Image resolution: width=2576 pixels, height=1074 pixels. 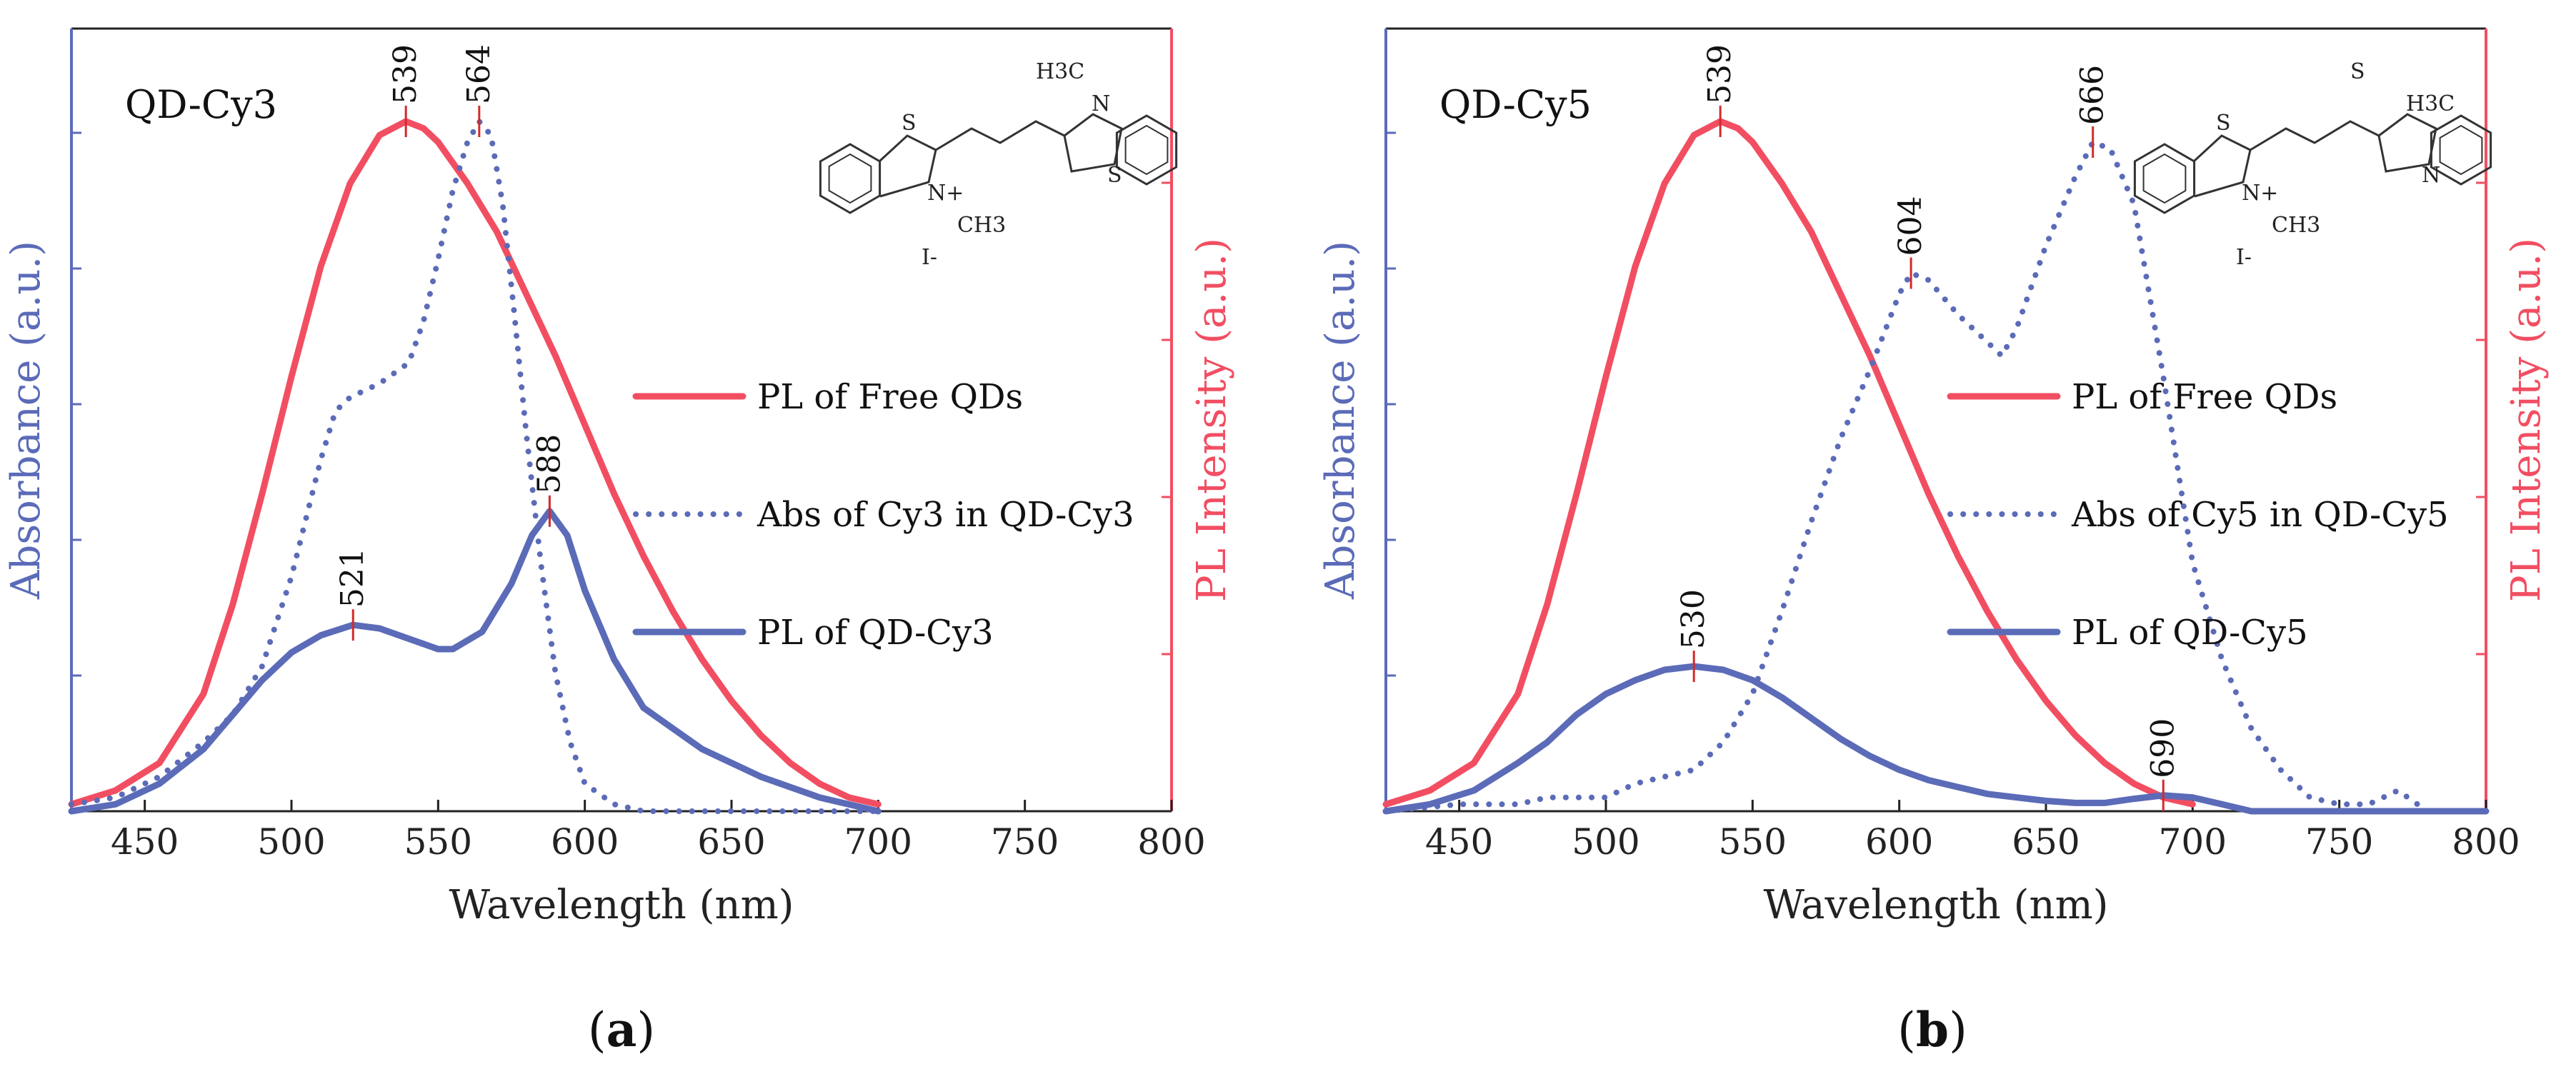 I want to click on molecule-structure: S N+ H3C N S CH3 I-, so click(x=2312, y=164).